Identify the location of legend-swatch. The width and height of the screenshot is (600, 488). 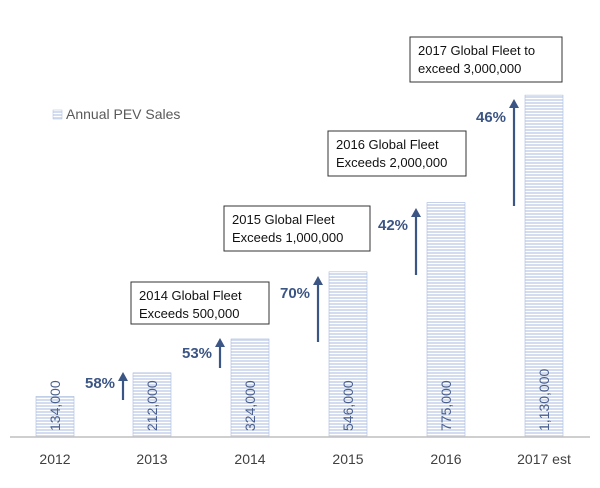
(57, 114).